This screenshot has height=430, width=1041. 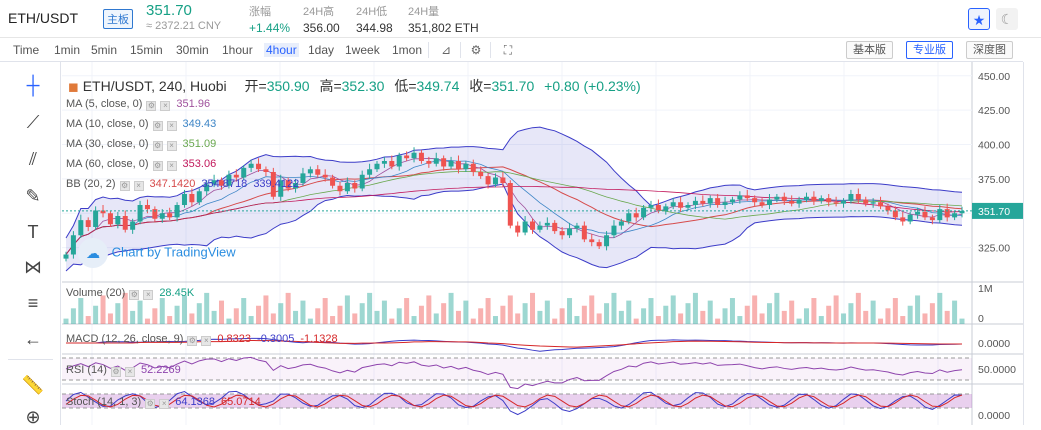 What do you see at coordinates (446, 50) in the screenshot?
I see `chart-type-icon: ⊿` at bounding box center [446, 50].